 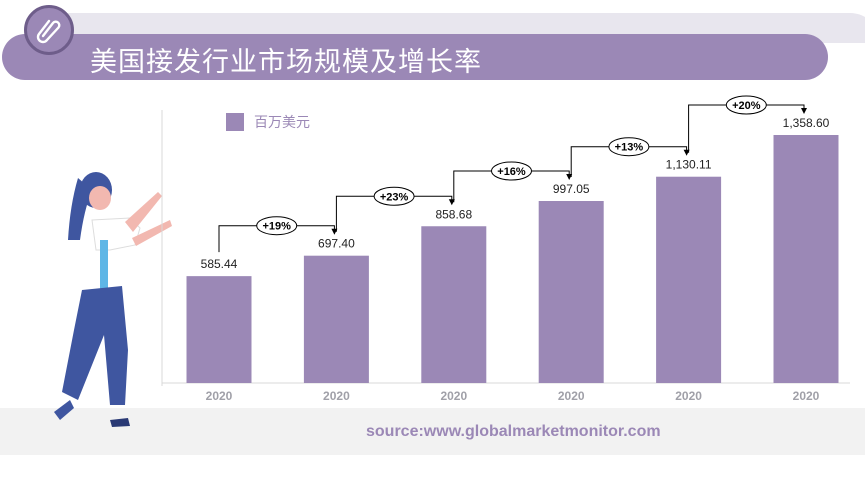 I want to click on paperclip-icon, so click(x=48, y=31).